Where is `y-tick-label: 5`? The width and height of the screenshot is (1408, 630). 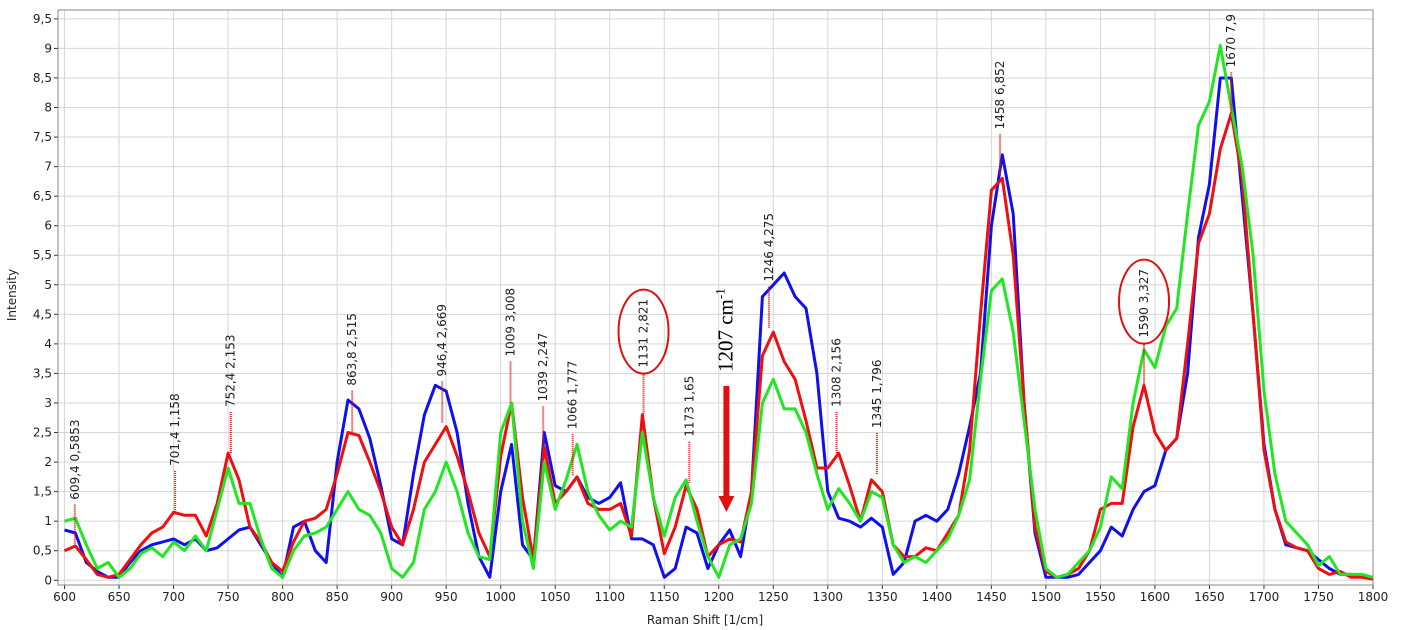
y-tick-label: 5 is located at coordinates (48, 285).